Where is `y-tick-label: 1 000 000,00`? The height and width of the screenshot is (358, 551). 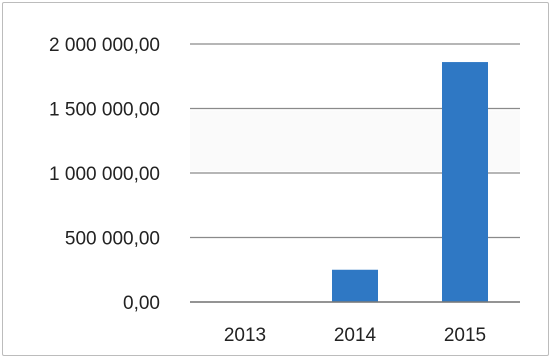
y-tick-label: 1 000 000,00 is located at coordinates (104, 174).